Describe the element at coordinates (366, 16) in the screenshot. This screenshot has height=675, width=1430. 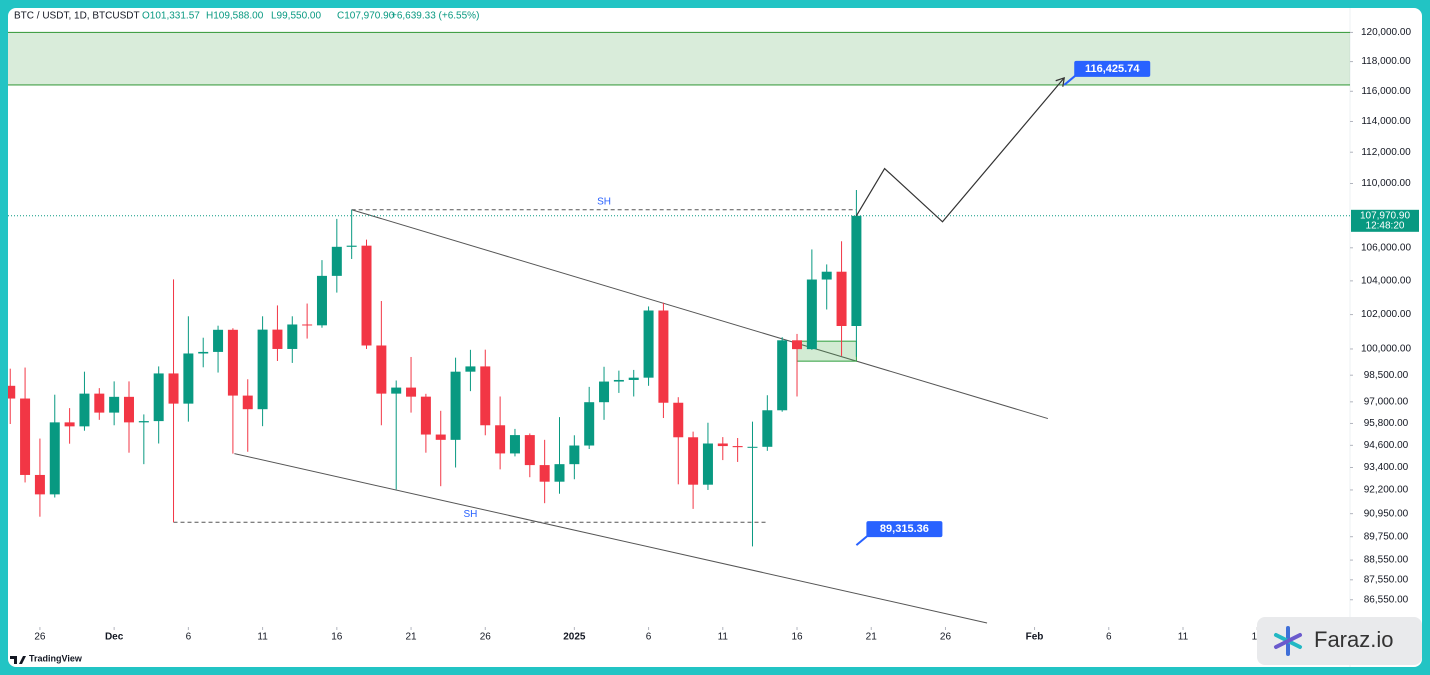
I see `close-readout: C107,970.90` at that location.